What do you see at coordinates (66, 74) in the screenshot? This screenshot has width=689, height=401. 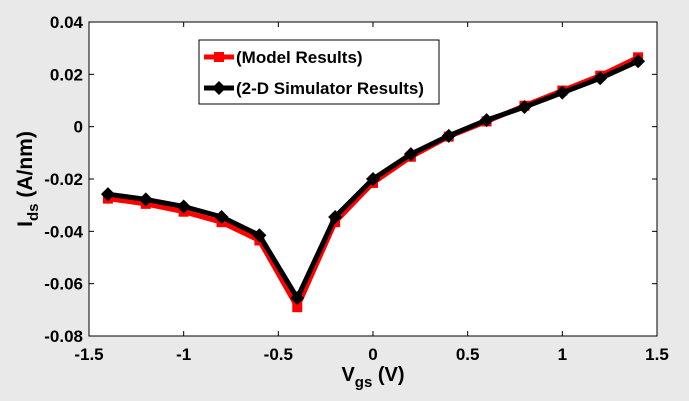 I see `y-tick-label: 0.02` at bounding box center [66, 74].